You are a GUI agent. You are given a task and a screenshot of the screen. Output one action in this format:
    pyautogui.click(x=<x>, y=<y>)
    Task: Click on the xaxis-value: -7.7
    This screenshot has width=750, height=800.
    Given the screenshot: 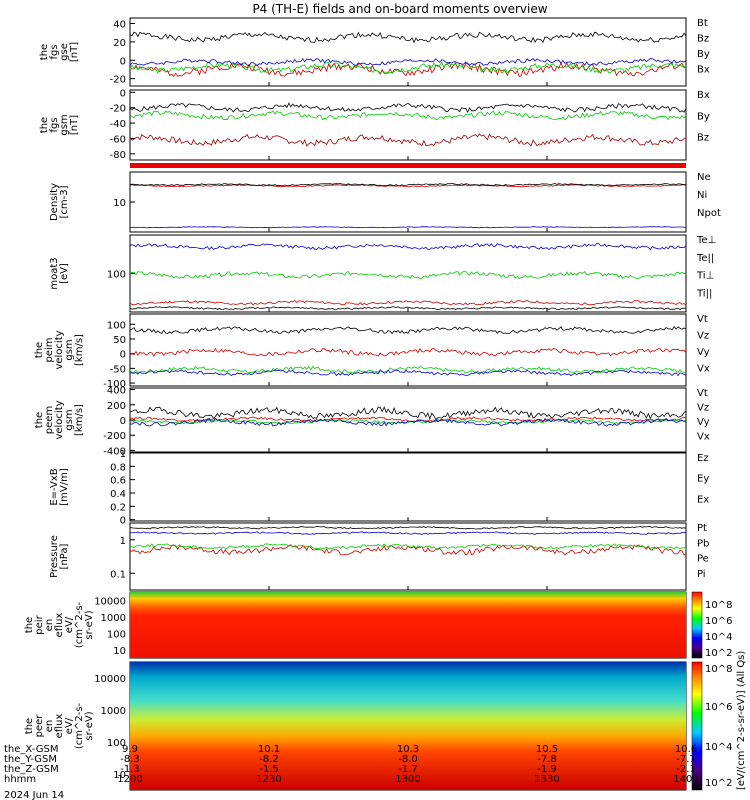 What is the action you would take?
    pyautogui.click(x=686, y=759)
    